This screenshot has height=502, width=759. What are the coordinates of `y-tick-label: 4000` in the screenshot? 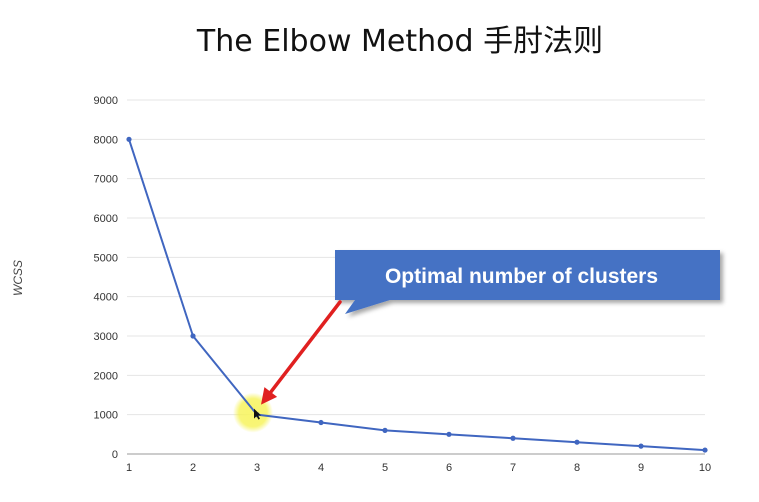 It's located at (106, 298).